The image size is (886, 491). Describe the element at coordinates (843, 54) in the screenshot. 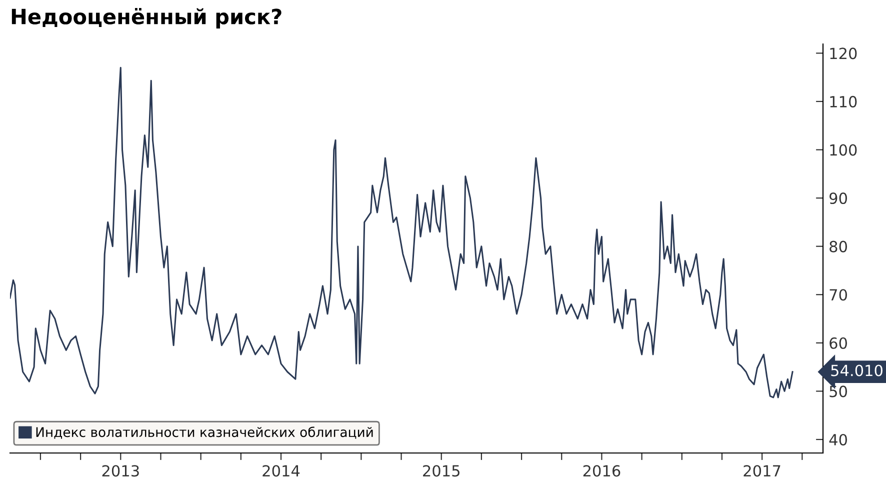

I see `y-tick-label: 120` at that location.